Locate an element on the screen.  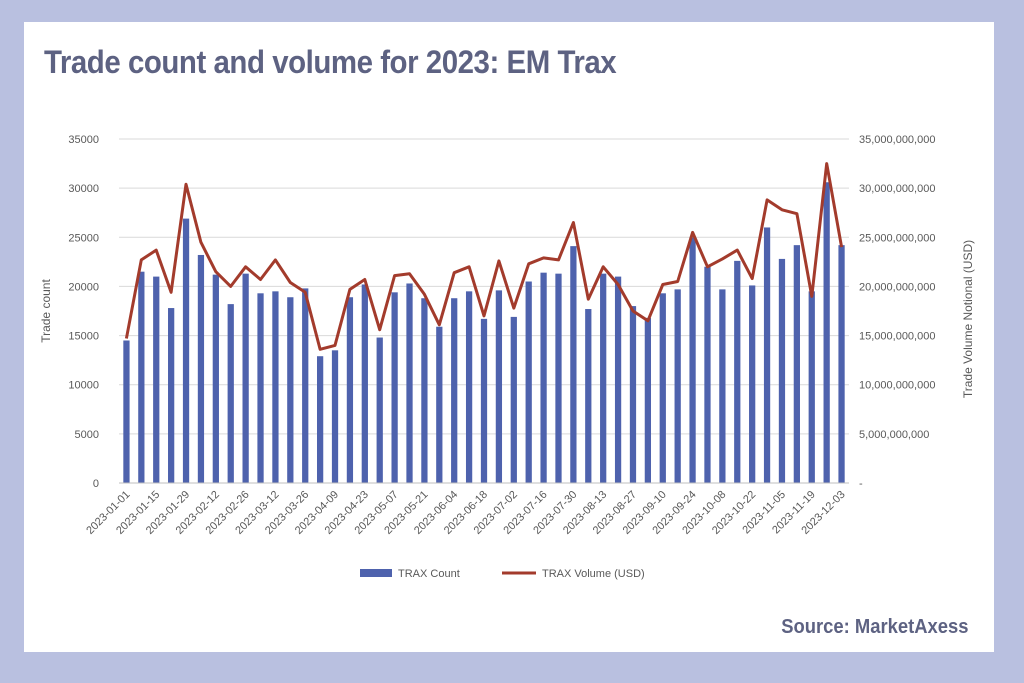
y2-tick-label: 20,000,000,000 is located at coordinates (897, 287).